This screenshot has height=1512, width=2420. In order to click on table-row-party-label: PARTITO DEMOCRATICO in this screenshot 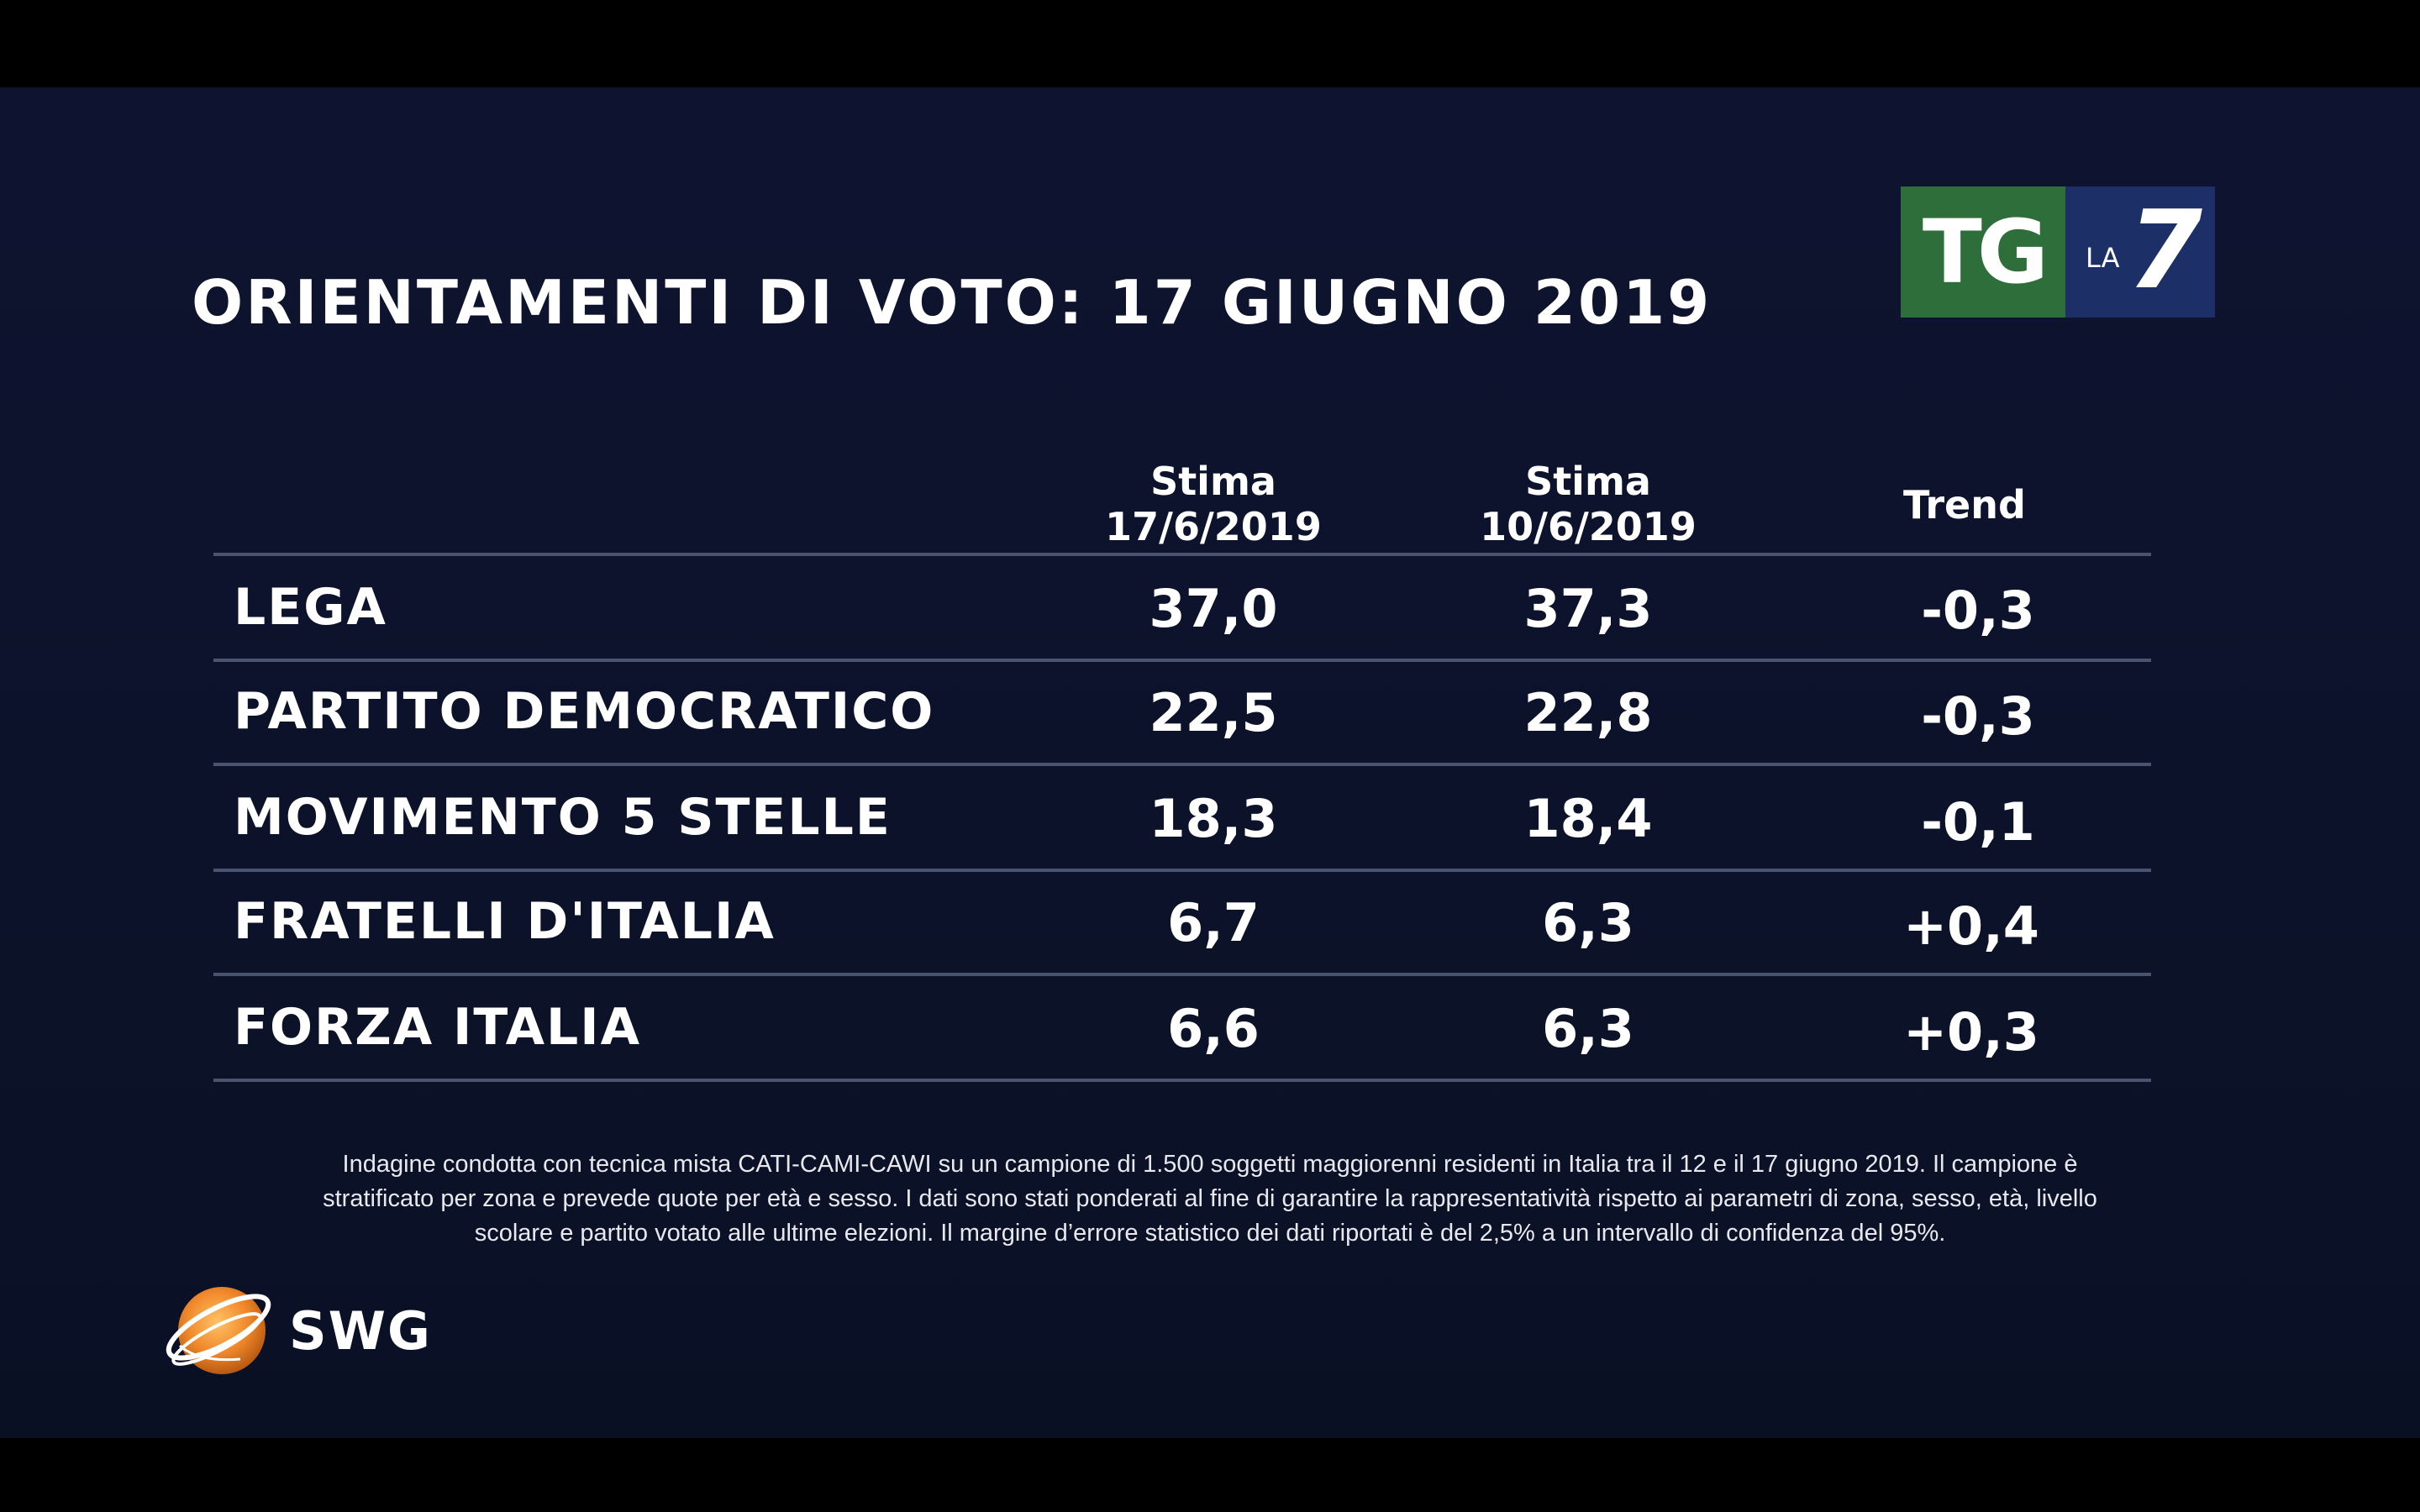, I will do `click(584, 711)`.